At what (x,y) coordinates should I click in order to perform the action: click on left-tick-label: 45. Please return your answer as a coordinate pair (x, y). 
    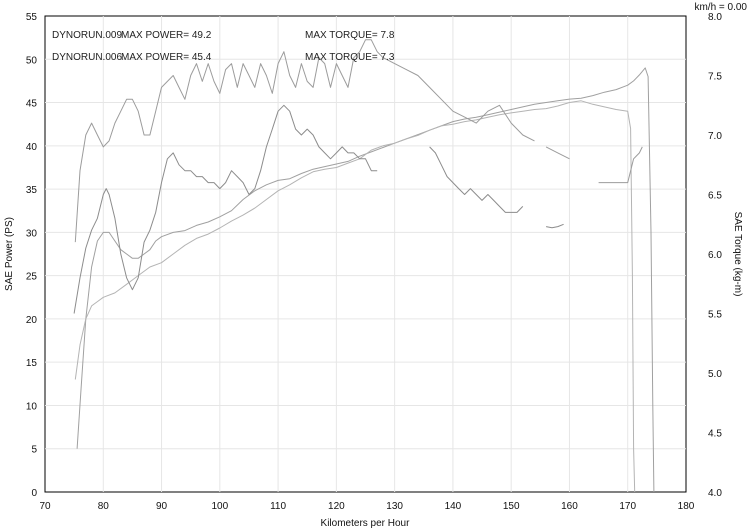
    Looking at the image, I should click on (32, 104).